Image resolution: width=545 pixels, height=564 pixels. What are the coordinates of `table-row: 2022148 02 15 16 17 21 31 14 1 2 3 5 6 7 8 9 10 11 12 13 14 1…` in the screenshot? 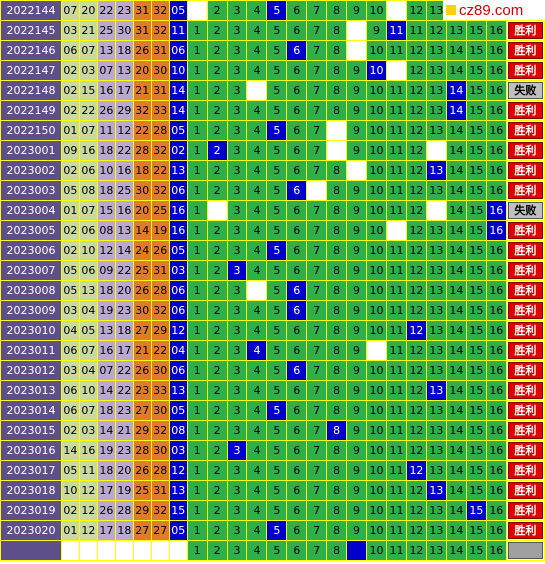 It's located at (272, 90).